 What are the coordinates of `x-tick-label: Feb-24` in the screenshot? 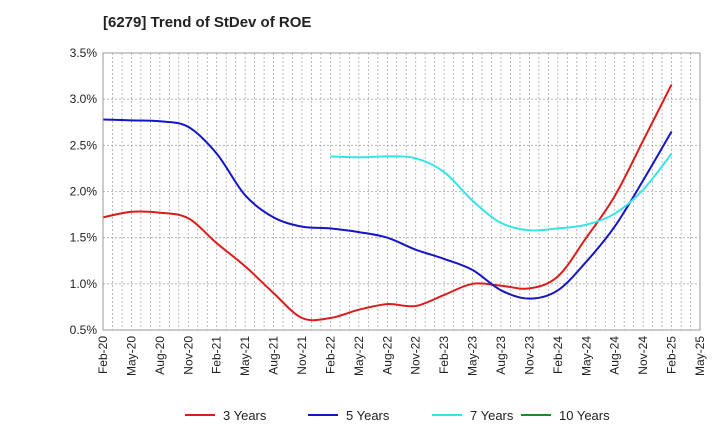 It's located at (558, 355).